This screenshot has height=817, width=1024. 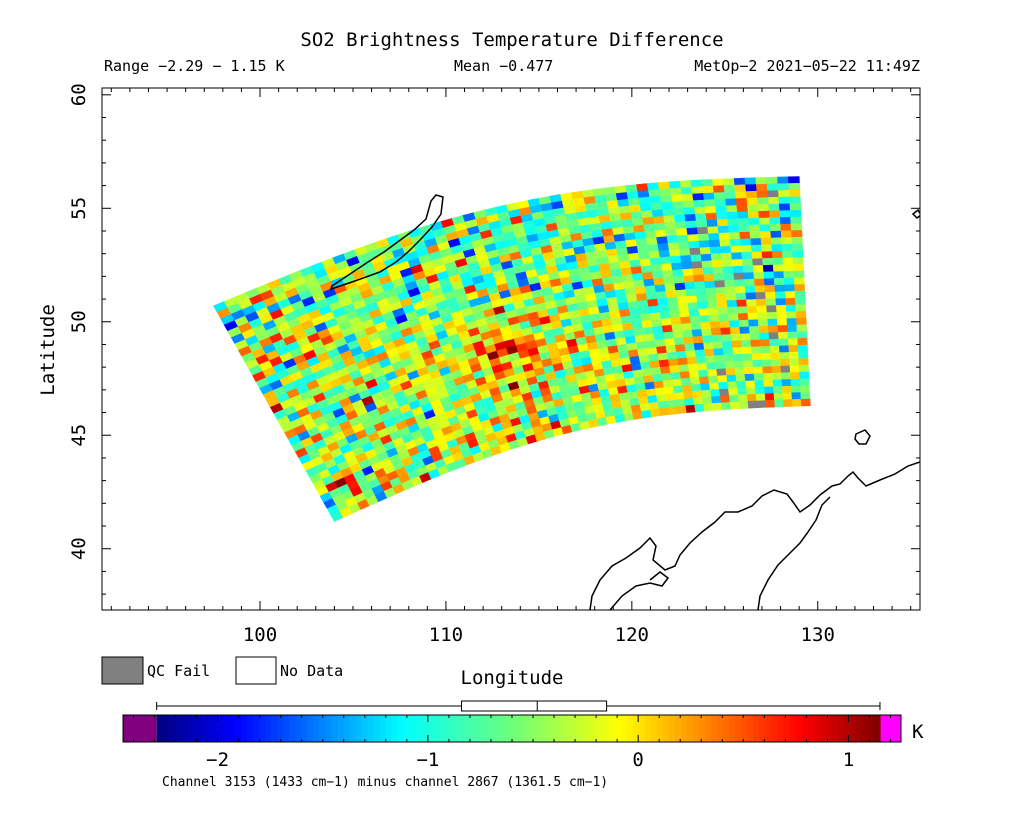 What do you see at coordinates (256, 670) in the screenshot?
I see `no-data-swatch` at bounding box center [256, 670].